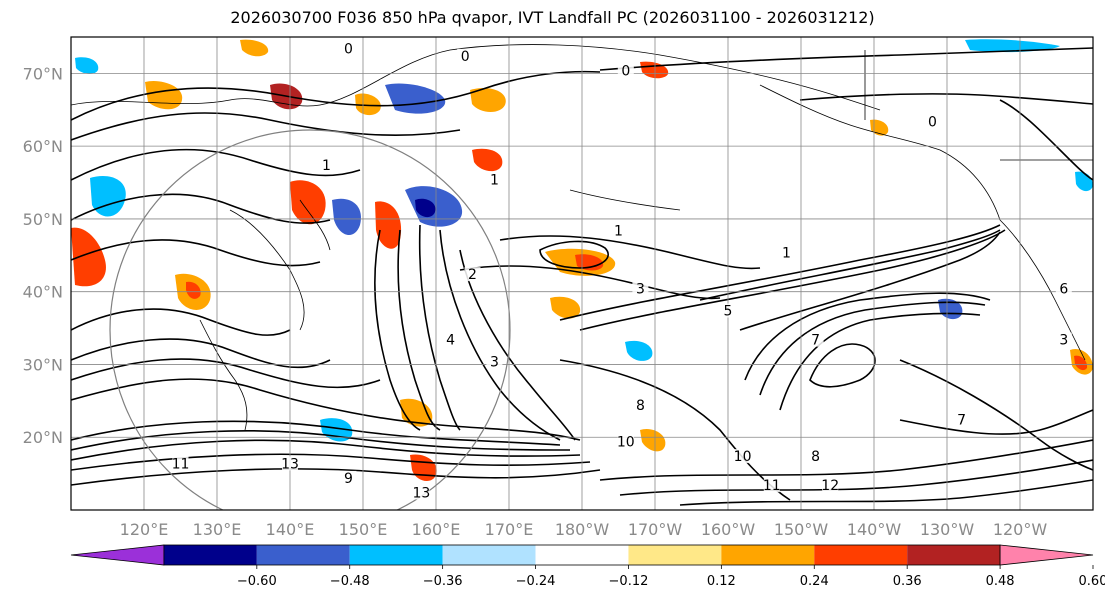  I want to click on patch-blue-e7, so click(254, 48).